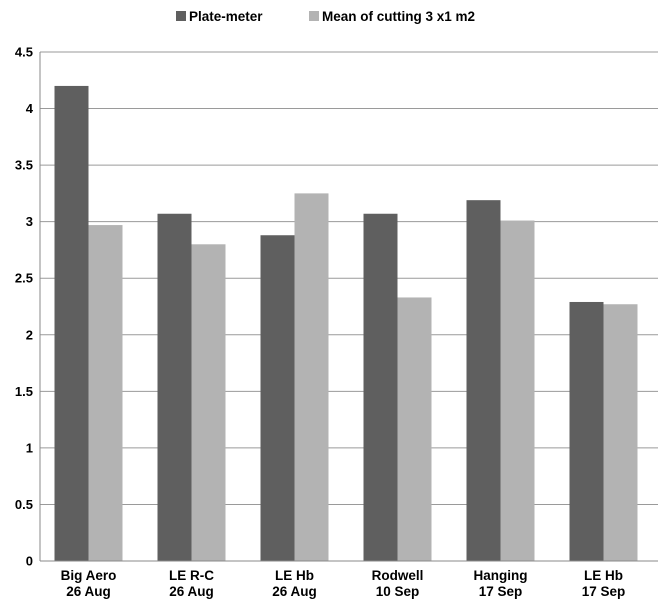  I want to click on y-tick-label: 4.5, so click(24, 52).